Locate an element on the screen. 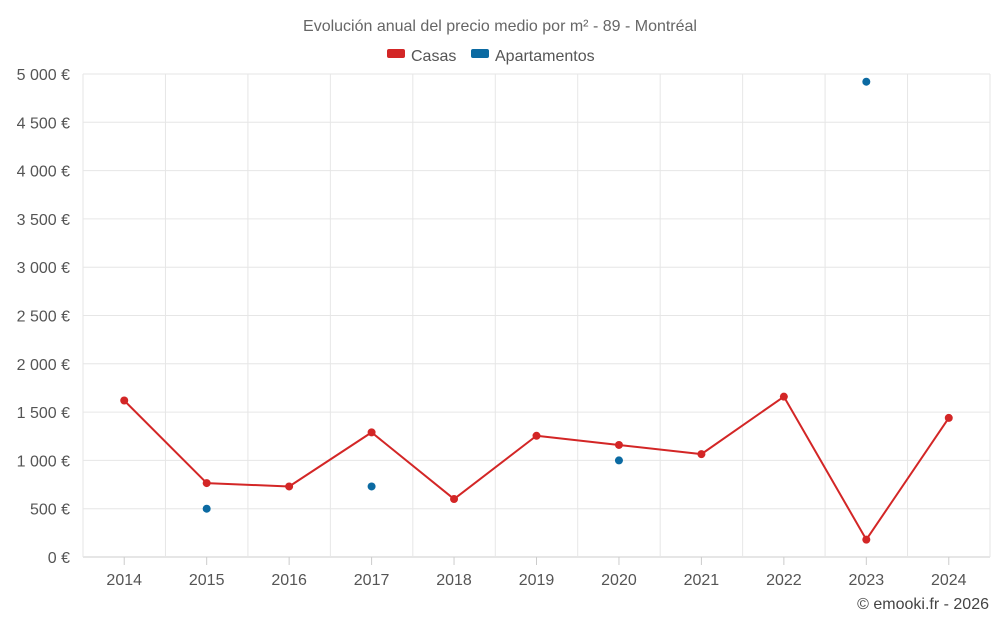 This screenshot has height=625, width=1000. x-tick-label: 2022 is located at coordinates (784, 580).